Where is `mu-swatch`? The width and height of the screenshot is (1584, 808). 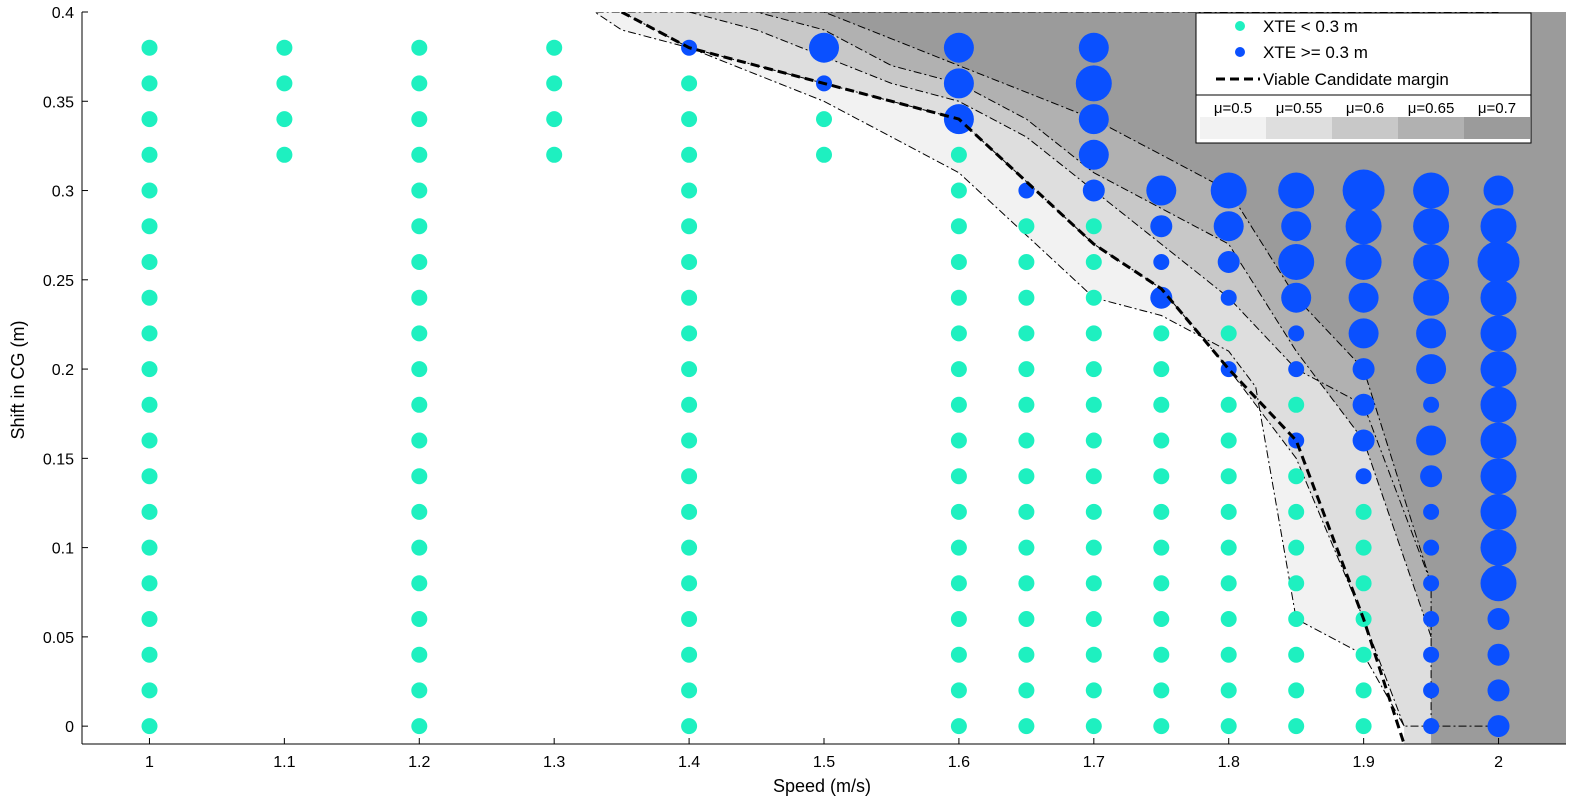
mu-swatch is located at coordinates (1497, 128).